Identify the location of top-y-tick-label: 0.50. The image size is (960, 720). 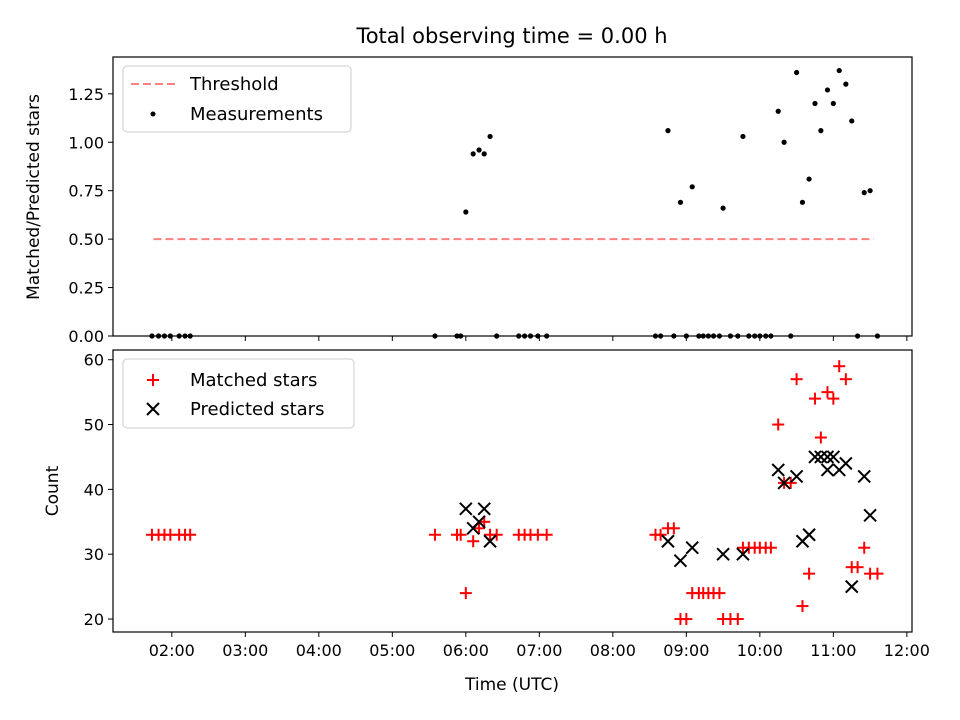
(86, 239).